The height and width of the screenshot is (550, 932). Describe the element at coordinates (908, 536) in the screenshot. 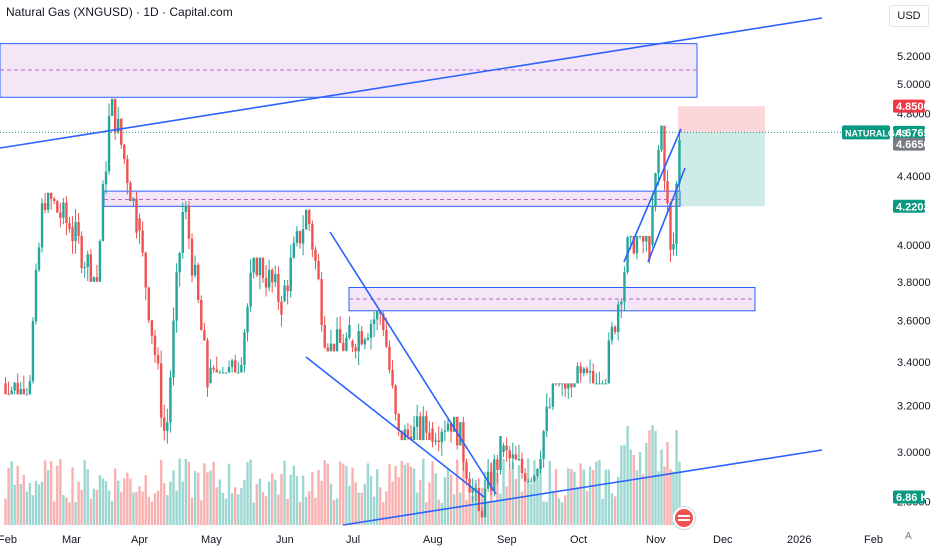

I see `auto-scale-toggle: A` at that location.